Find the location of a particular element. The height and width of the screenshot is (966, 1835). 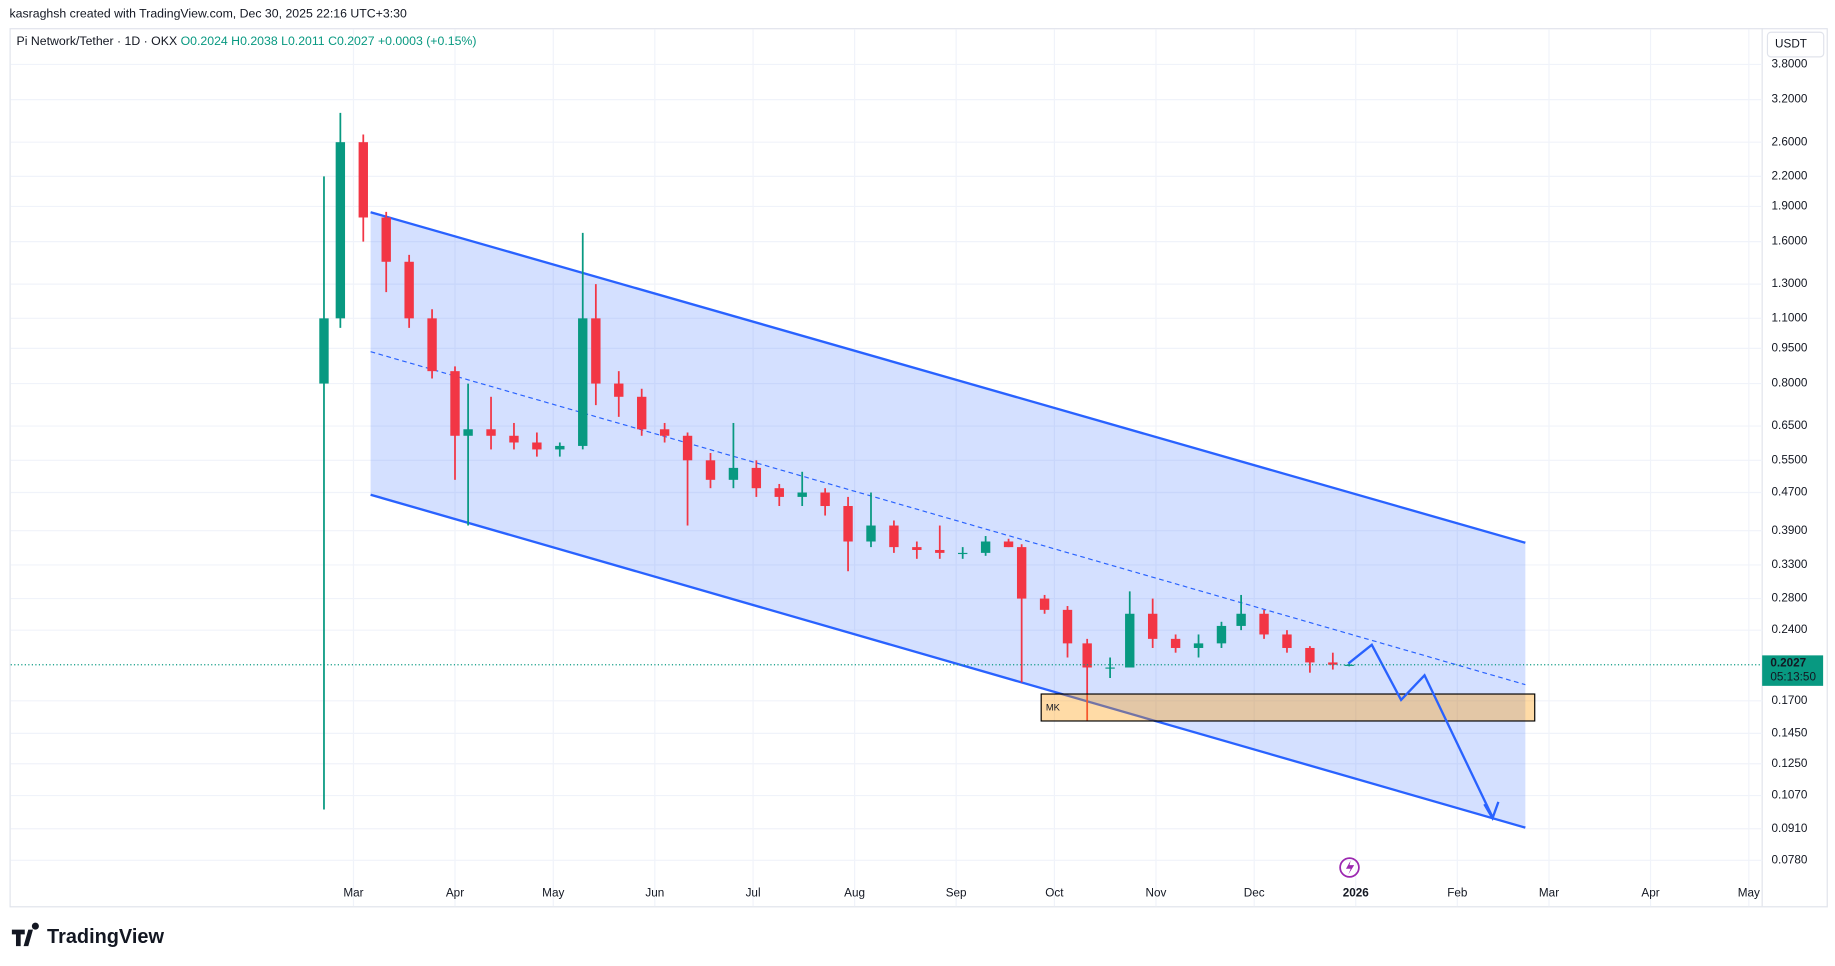

currency-box is located at coordinates (1795, 44).